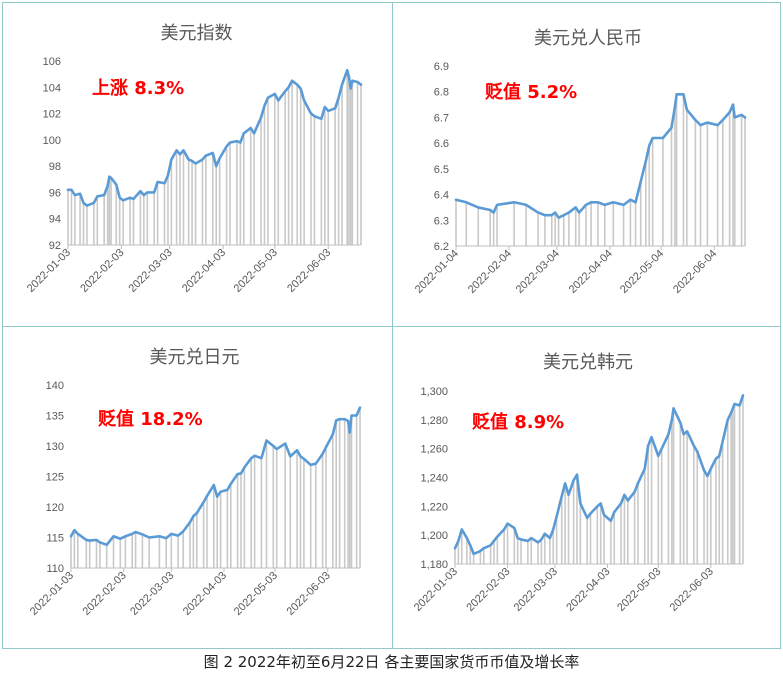  I want to click on usd-cny-line, so click(600, 156).